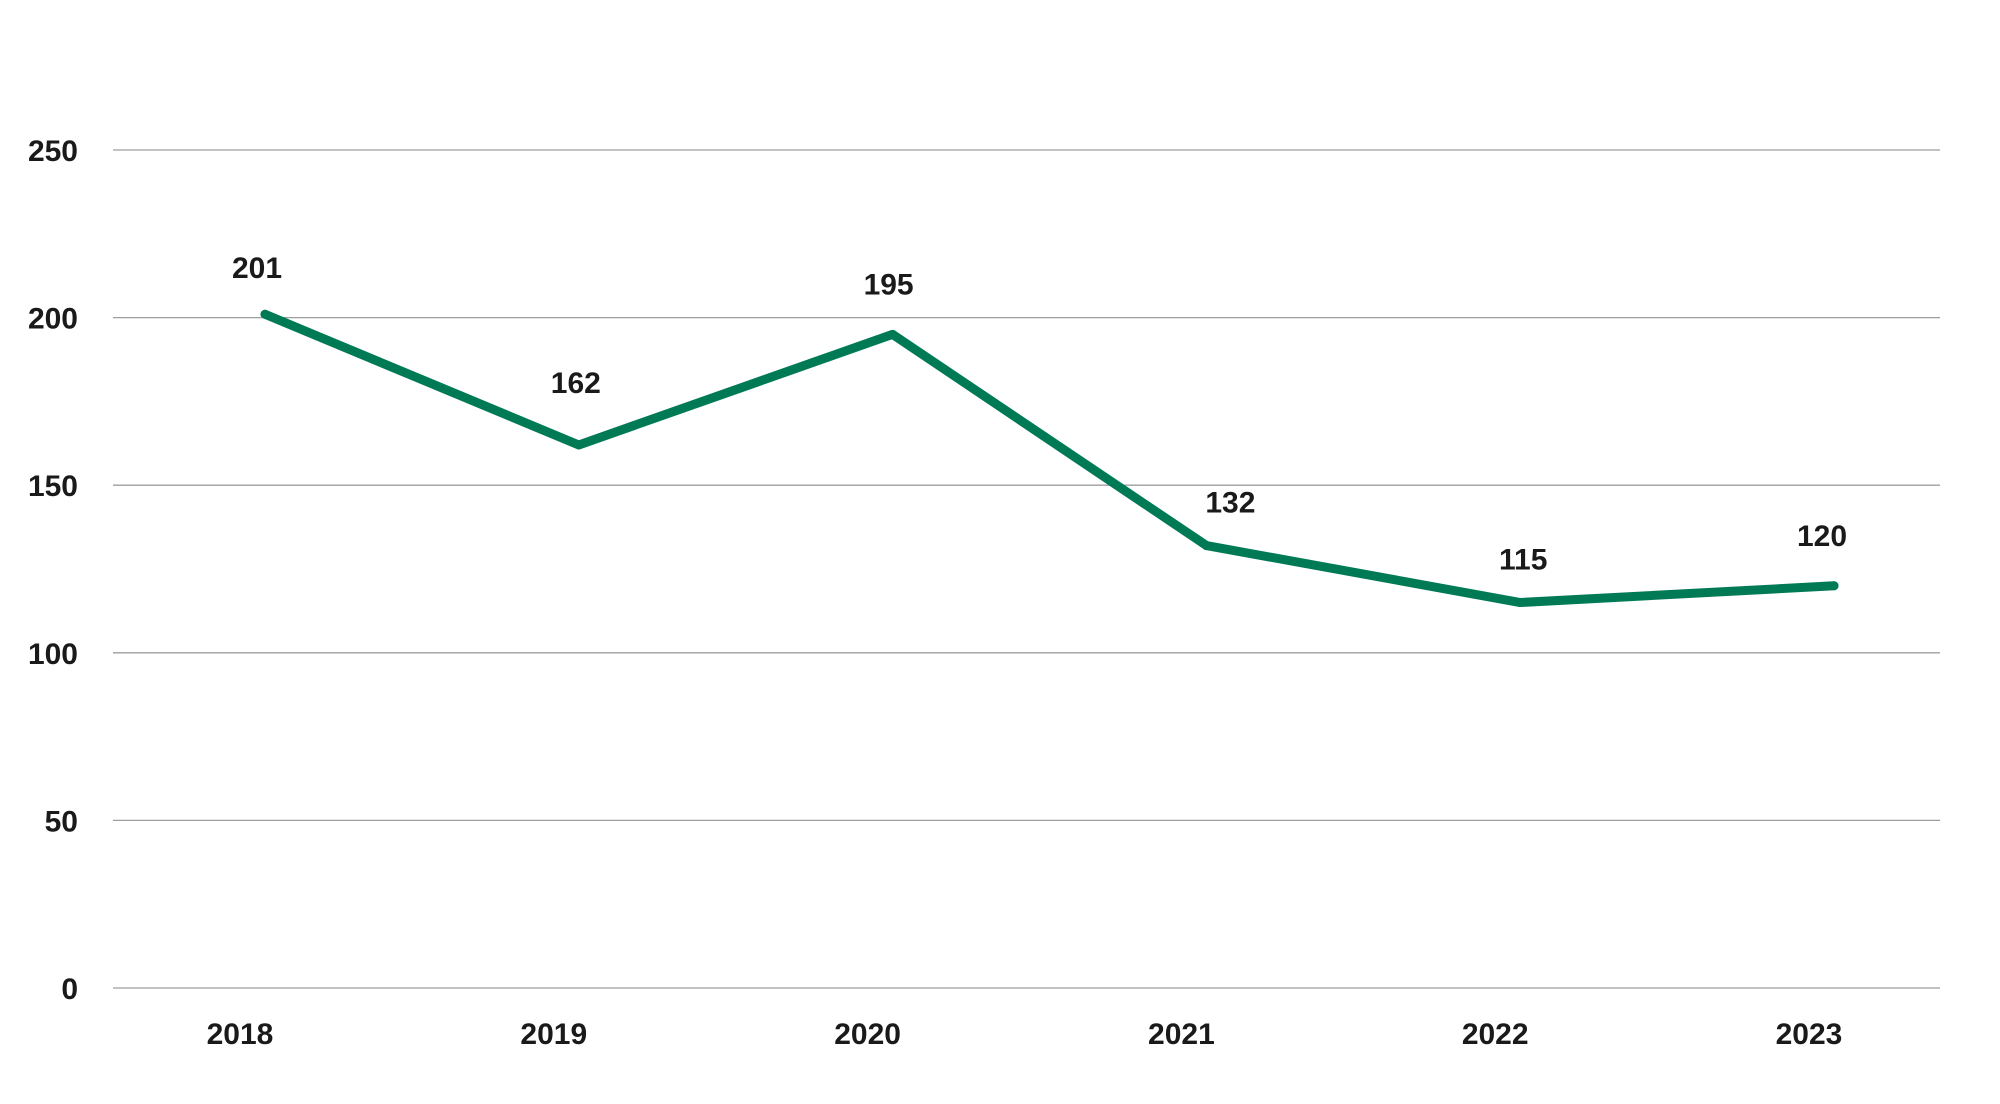 The image size is (2000, 1104). What do you see at coordinates (576, 383) in the screenshot?
I see `data-label-2019: 162` at bounding box center [576, 383].